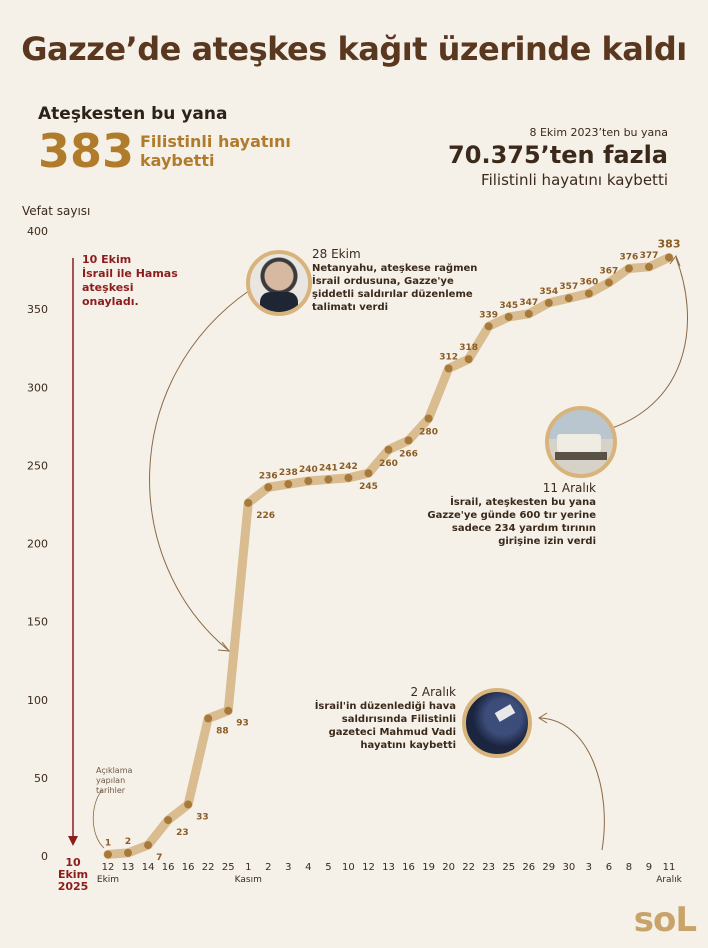 Image resolution: width=708 pixels, height=948 pixels. I want to click on data-label: 33, so click(202, 817).